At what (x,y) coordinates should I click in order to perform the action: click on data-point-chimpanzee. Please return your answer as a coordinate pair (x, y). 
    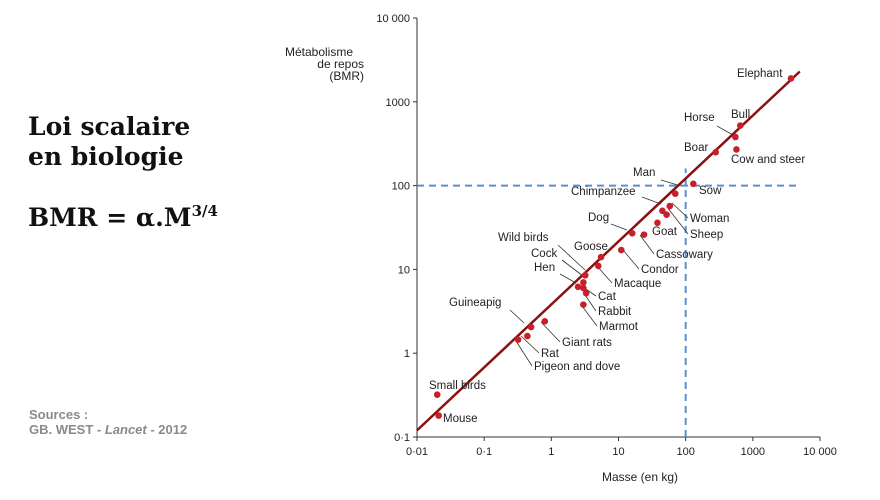
    Looking at the image, I should click on (662, 211).